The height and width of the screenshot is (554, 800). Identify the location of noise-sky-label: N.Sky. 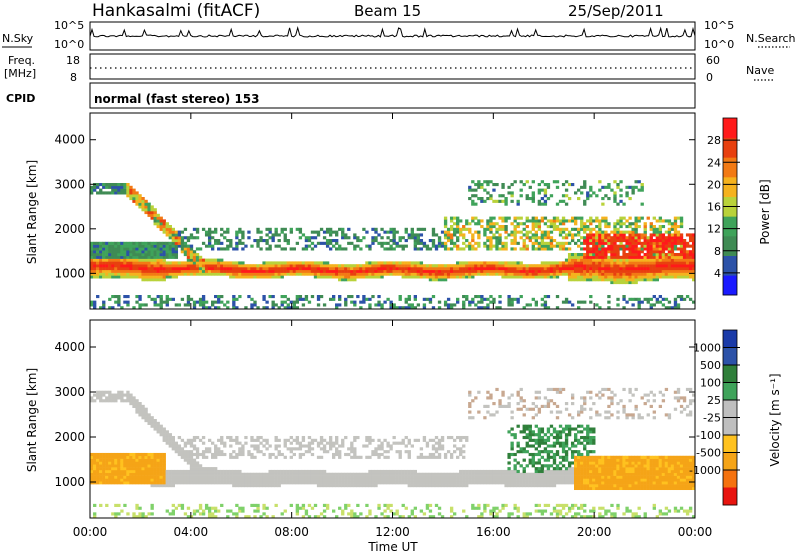
(18, 38).